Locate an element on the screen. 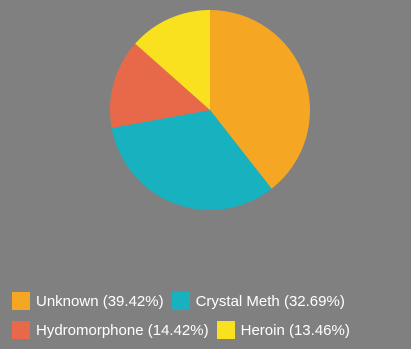 This screenshot has height=349, width=411. legend-swatch-hydromorphone is located at coordinates (21, 330).